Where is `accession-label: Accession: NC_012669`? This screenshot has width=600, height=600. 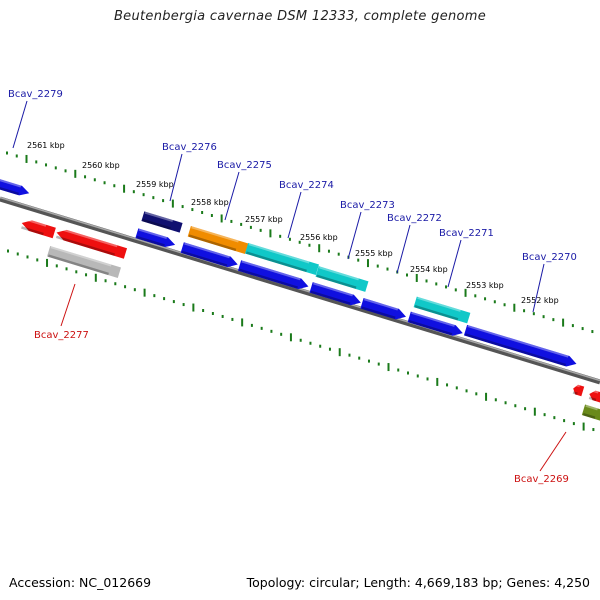
accession-label: Accession: NC_012669 is located at coordinates (80, 582).